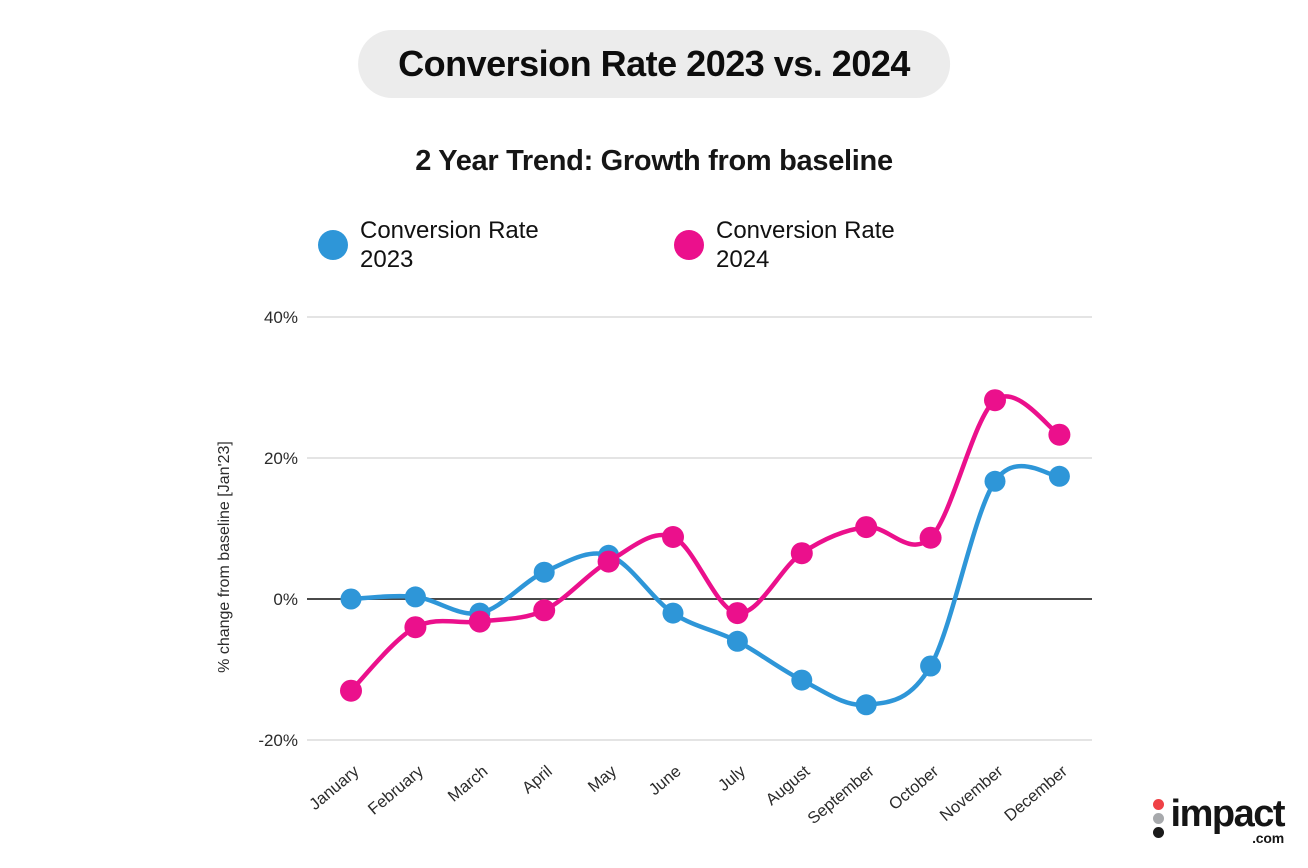  What do you see at coordinates (396, 790) in the screenshot?
I see `x-tick-label: February` at bounding box center [396, 790].